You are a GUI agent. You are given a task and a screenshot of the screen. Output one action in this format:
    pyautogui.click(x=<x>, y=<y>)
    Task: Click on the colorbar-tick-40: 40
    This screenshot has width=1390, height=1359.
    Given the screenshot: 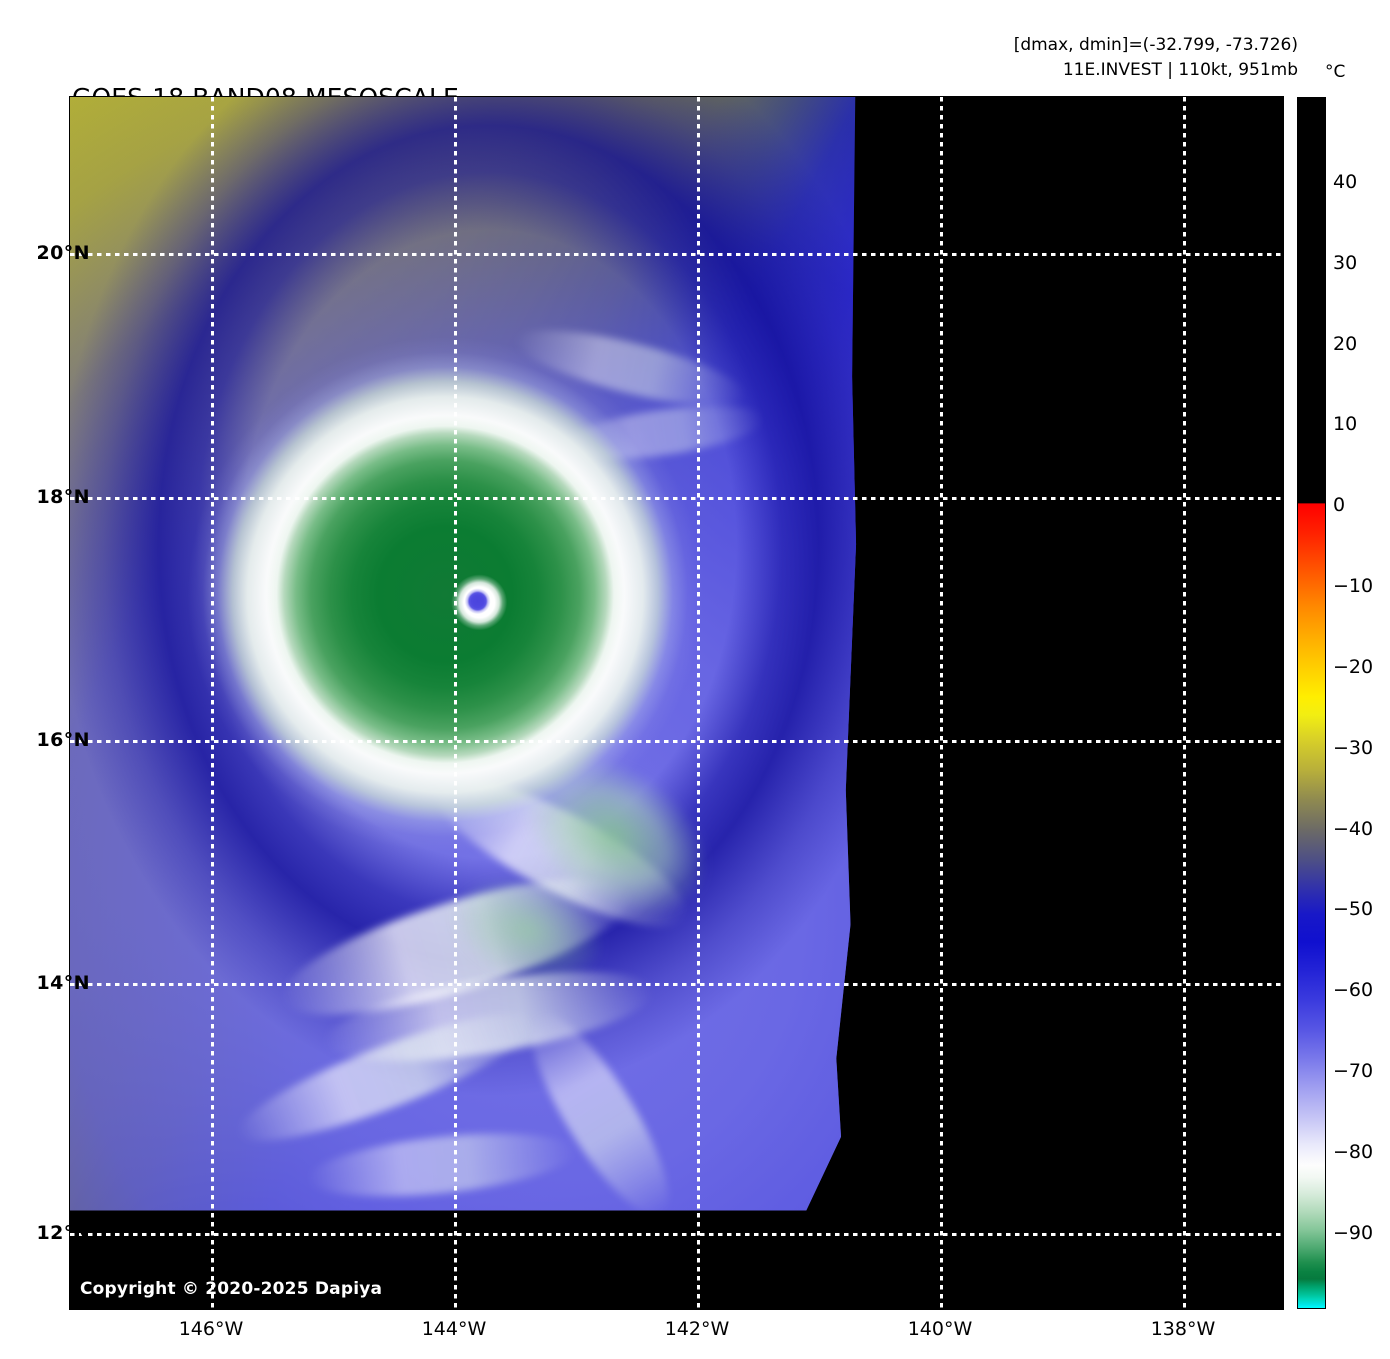 What is the action you would take?
    pyautogui.click(x=1345, y=182)
    